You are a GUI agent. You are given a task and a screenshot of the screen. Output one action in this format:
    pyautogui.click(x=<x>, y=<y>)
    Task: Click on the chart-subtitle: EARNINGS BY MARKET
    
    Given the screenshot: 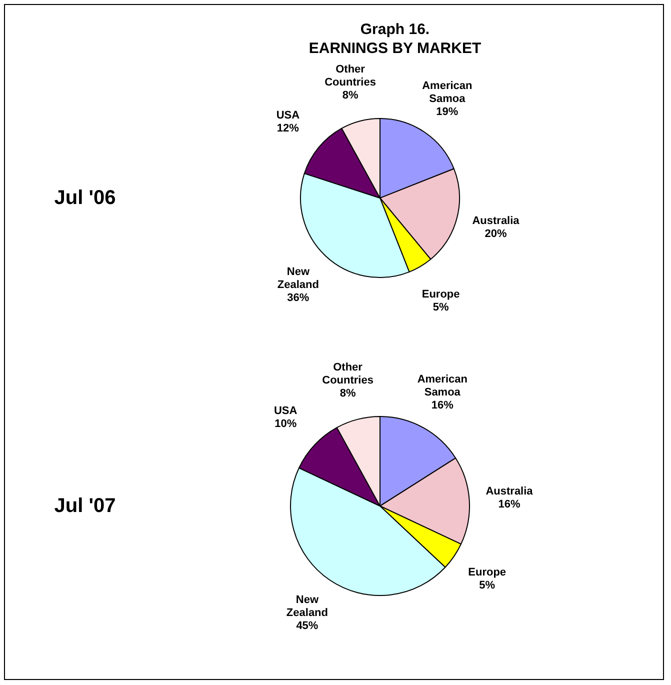 What is the action you would take?
    pyautogui.click(x=395, y=48)
    